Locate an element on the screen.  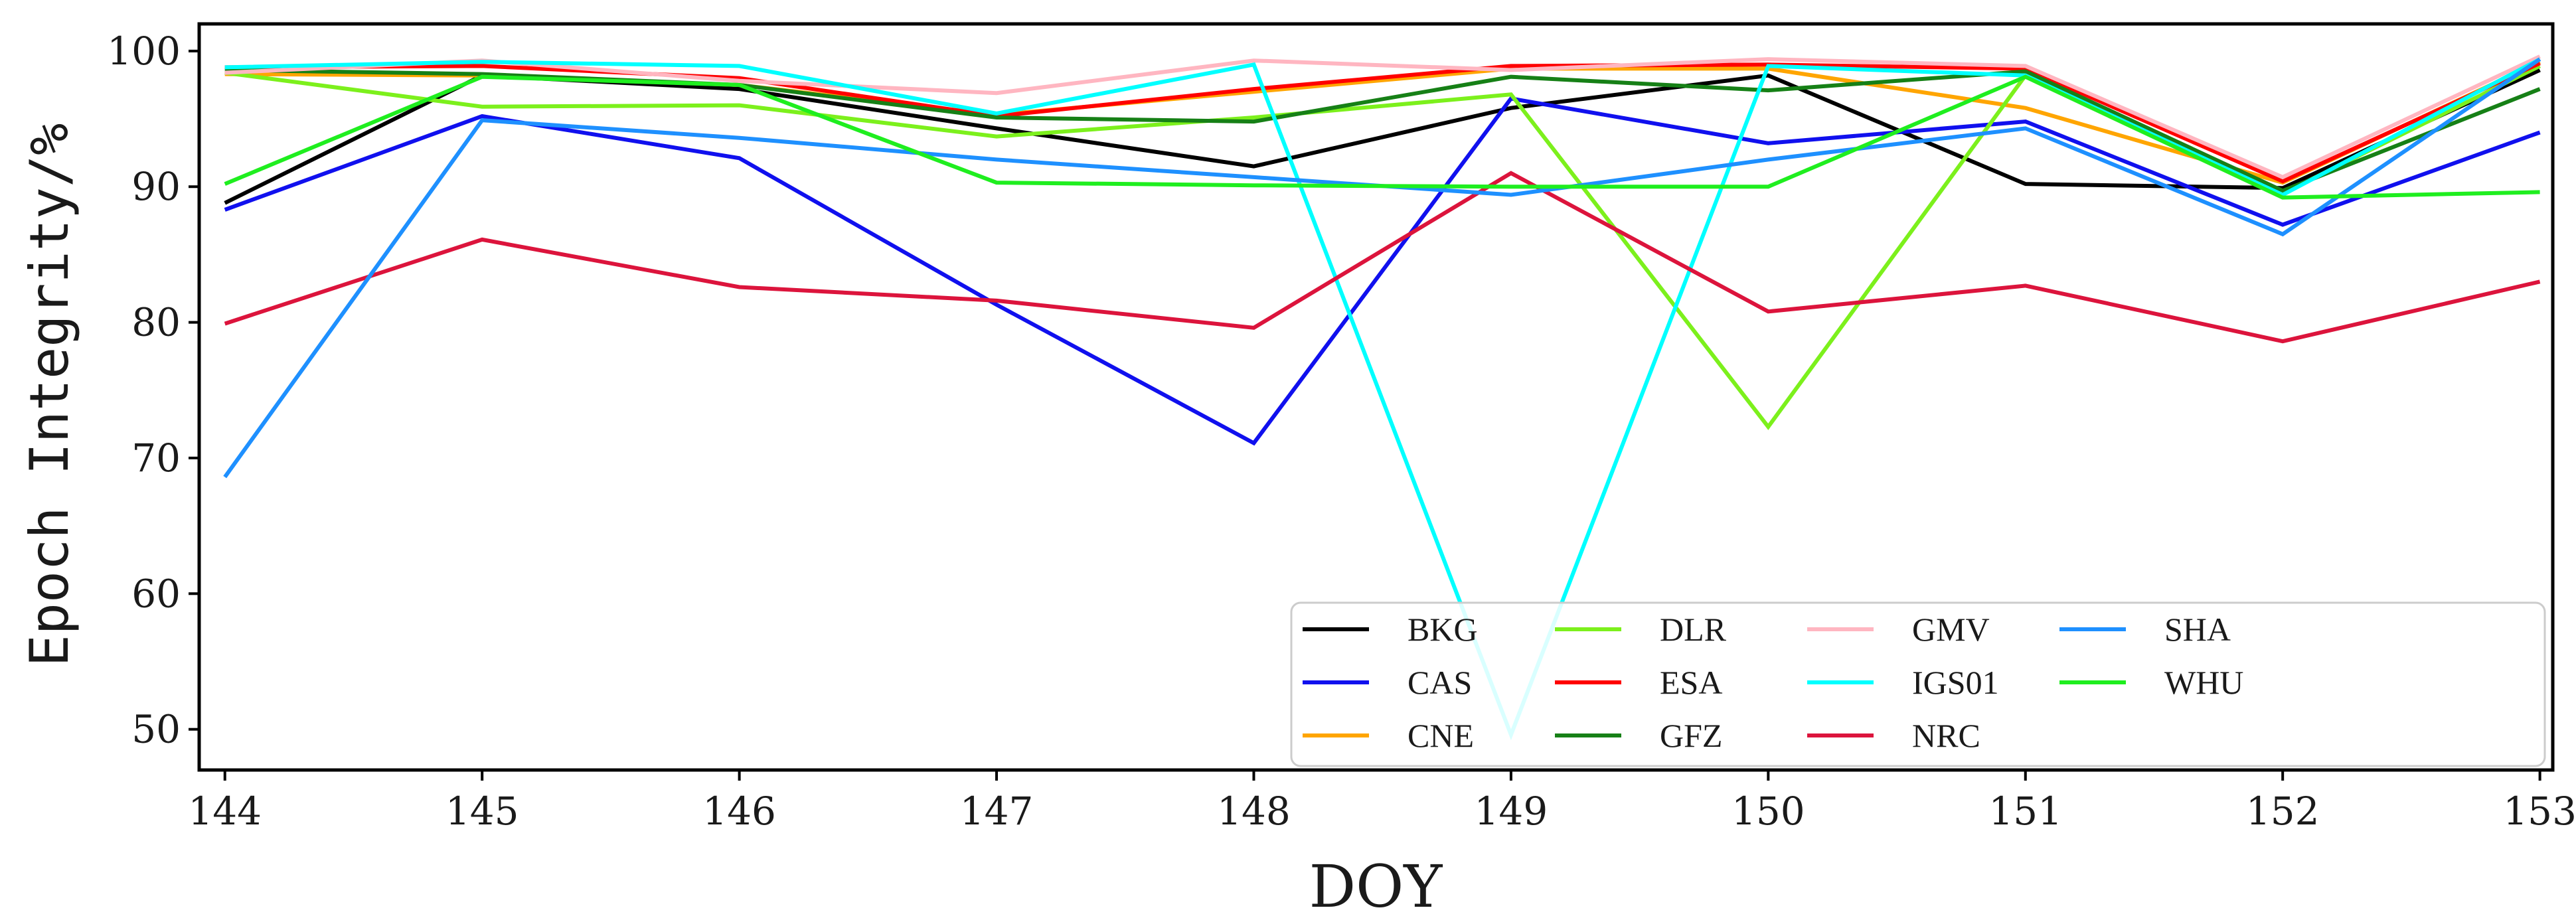
x-tick-label: 145 is located at coordinates (482, 812).